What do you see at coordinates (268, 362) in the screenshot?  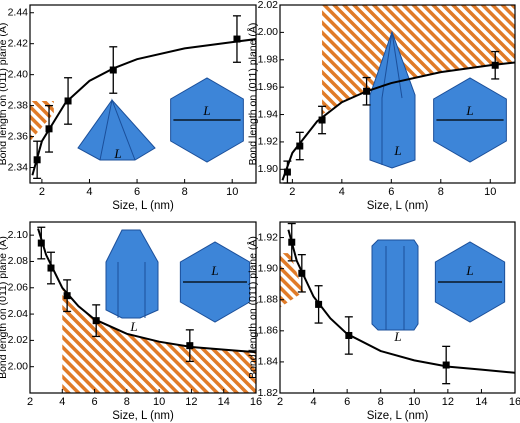 I see `y-tick-label: 1.84` at bounding box center [268, 362].